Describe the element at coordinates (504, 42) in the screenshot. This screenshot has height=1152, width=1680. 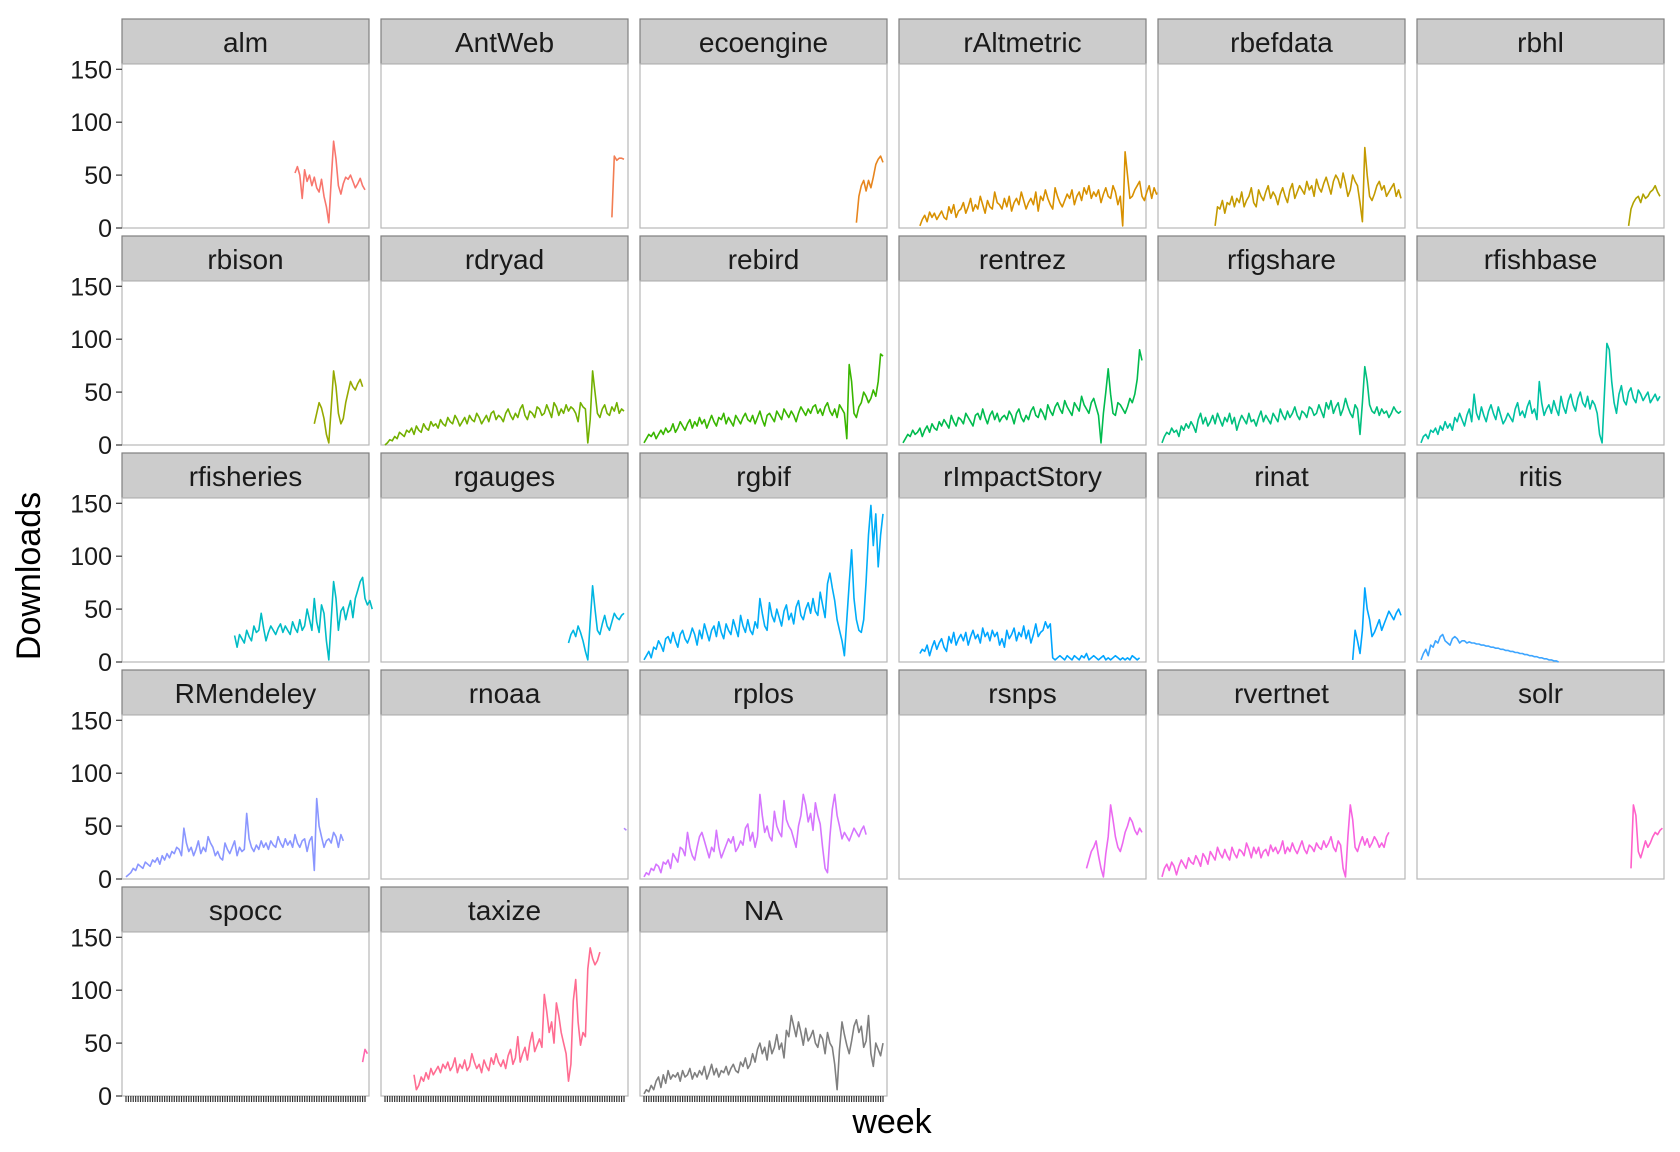
I see `facet-strip-label: AntWeb` at that location.